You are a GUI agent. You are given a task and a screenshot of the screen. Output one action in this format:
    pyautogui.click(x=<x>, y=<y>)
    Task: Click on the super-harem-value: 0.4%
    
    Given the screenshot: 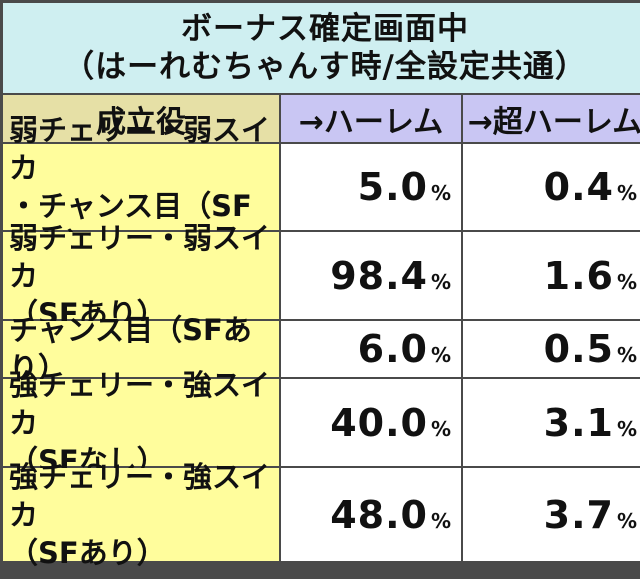 What is the action you would take?
    pyautogui.click(x=551, y=187)
    